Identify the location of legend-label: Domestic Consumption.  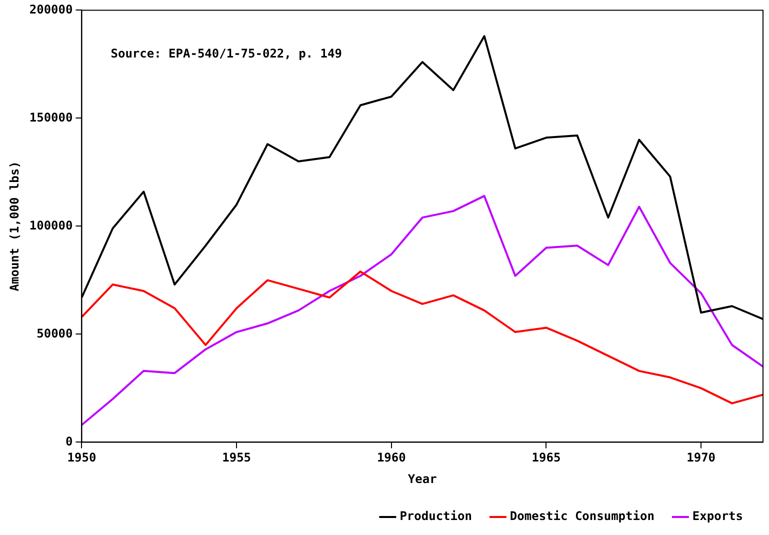
(582, 516).